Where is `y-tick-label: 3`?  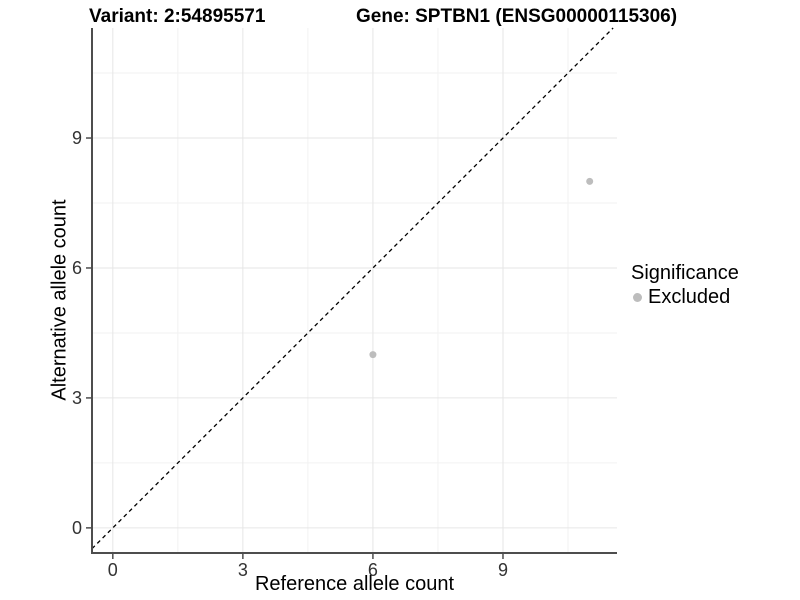 y-tick-label: 3 is located at coordinates (77, 398).